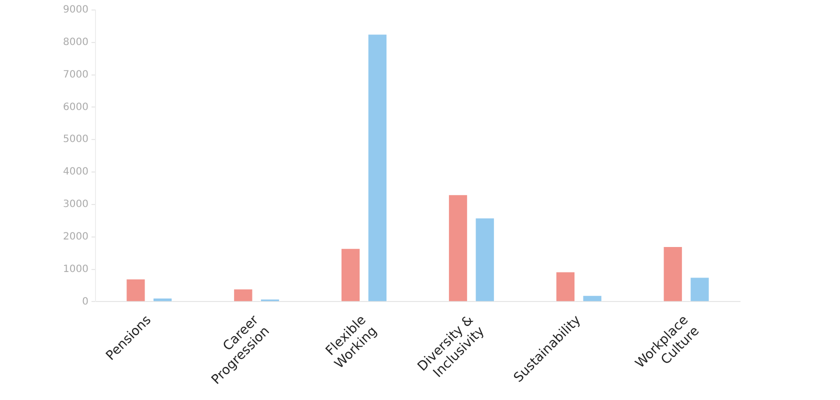  What do you see at coordinates (75, 42) in the screenshot?
I see `y-tick-label: 8000` at bounding box center [75, 42].